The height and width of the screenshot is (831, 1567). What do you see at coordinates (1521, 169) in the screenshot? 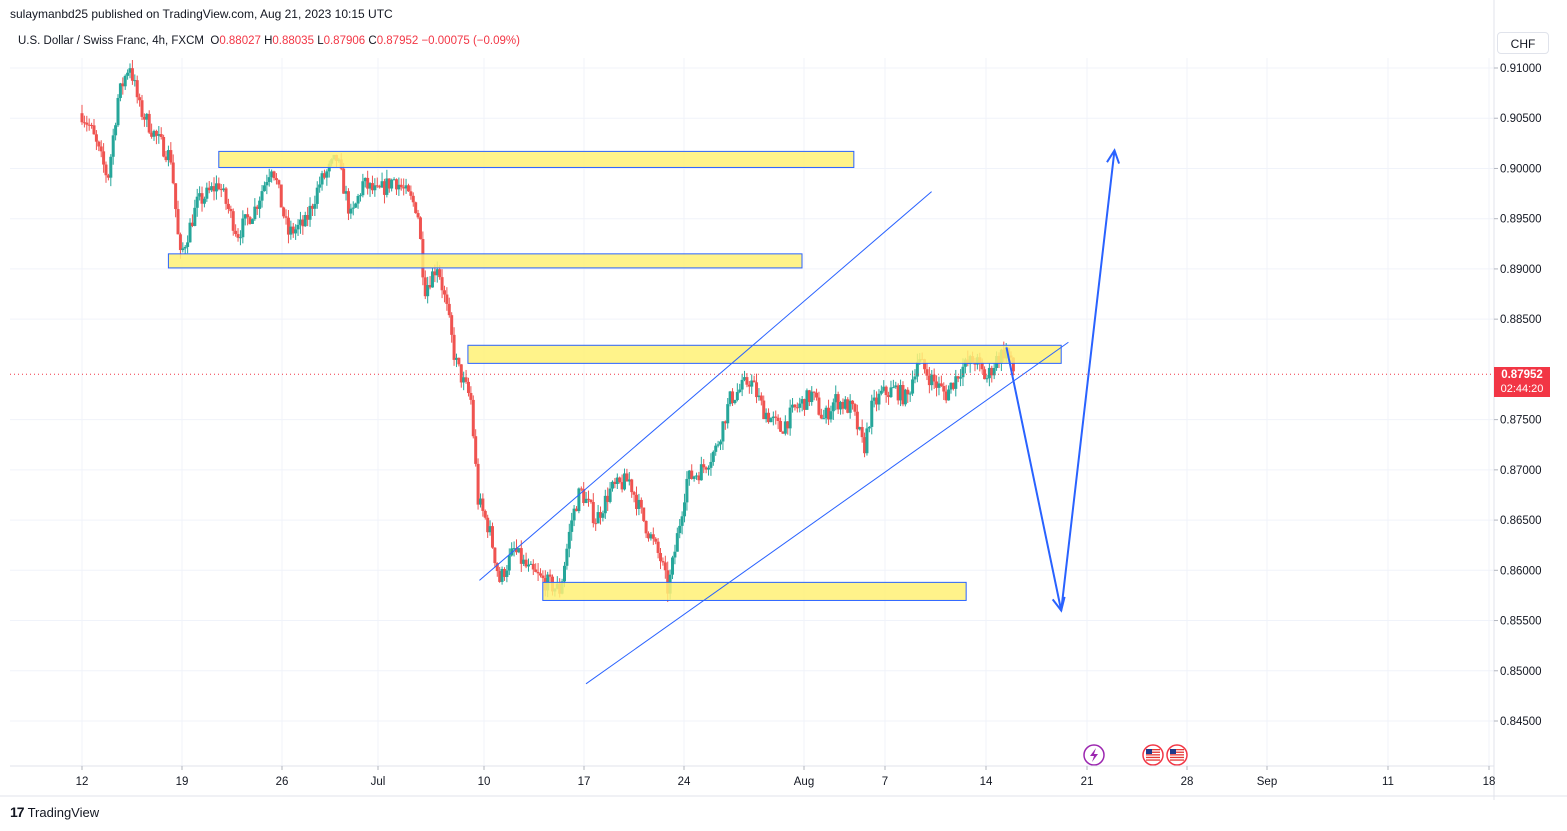
I see `y-tick-label: 0.90000` at bounding box center [1521, 169].